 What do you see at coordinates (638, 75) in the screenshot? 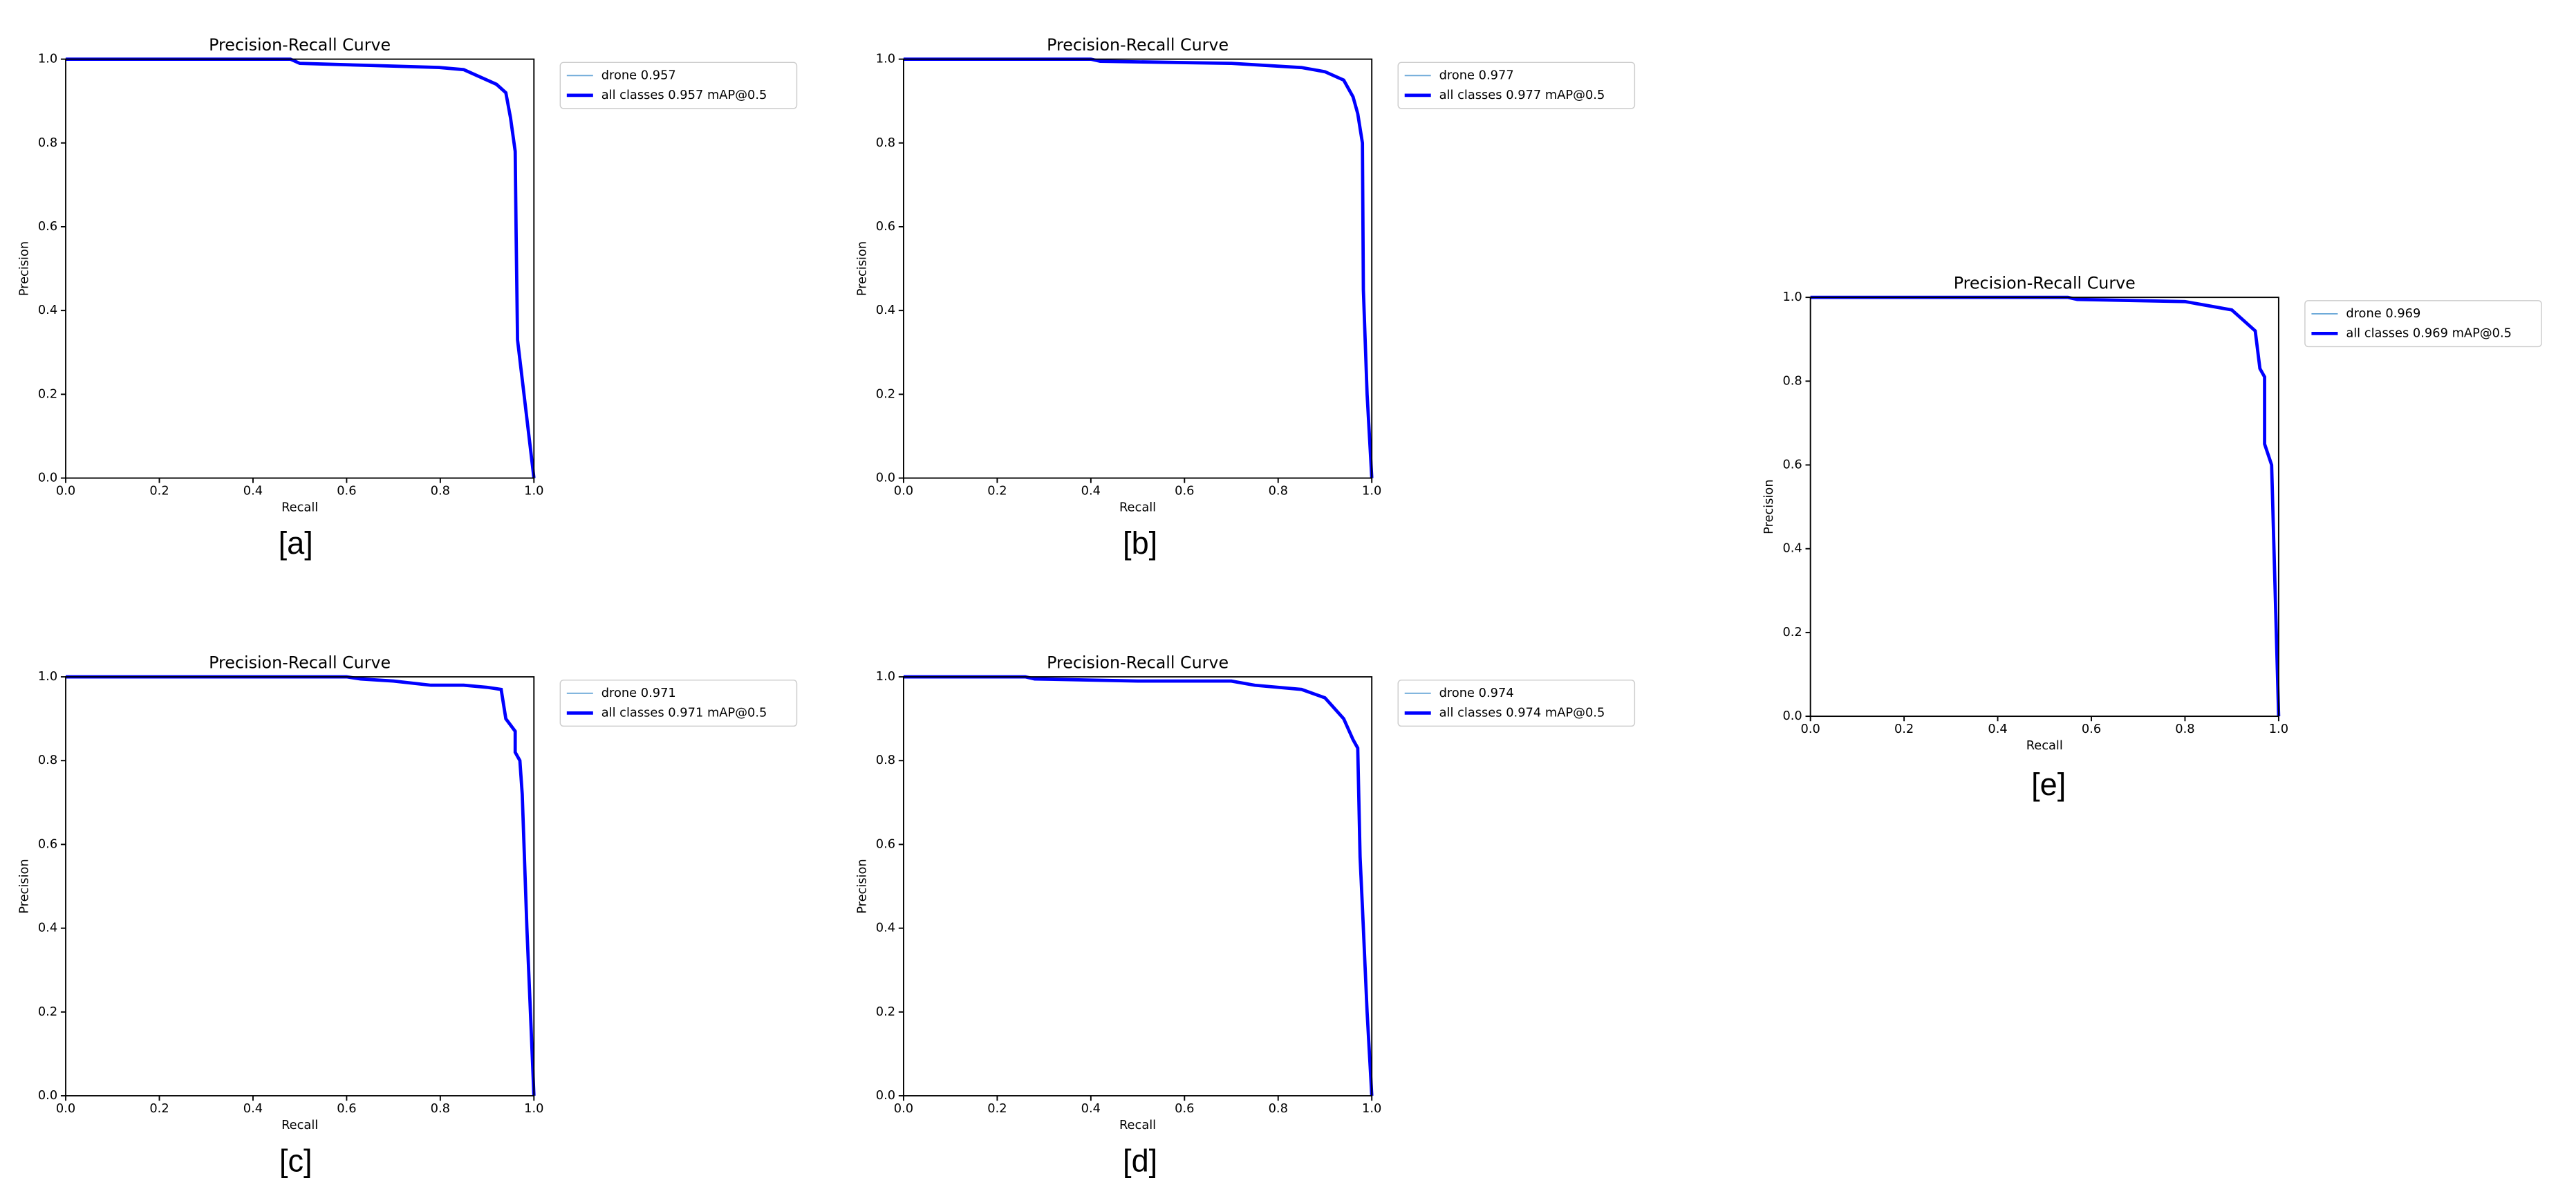
I see `legend-label: drone 0.957` at bounding box center [638, 75].